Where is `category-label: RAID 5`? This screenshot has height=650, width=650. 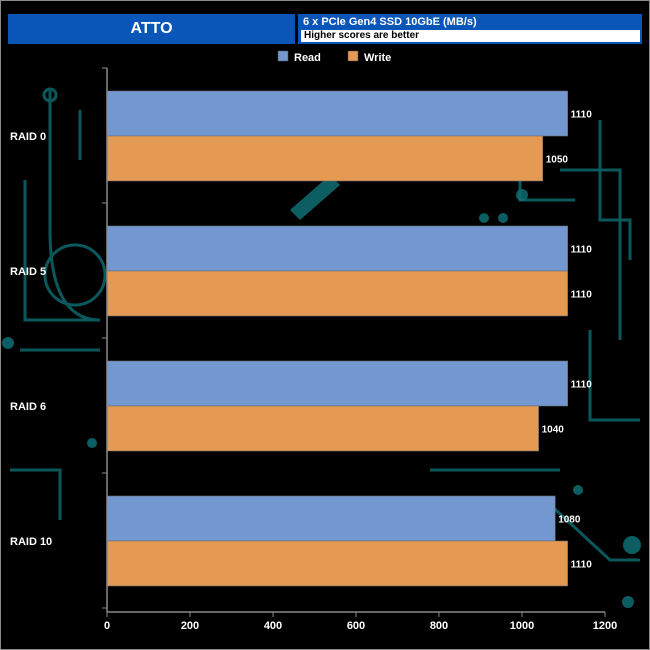 category-label: RAID 5 is located at coordinates (28, 272).